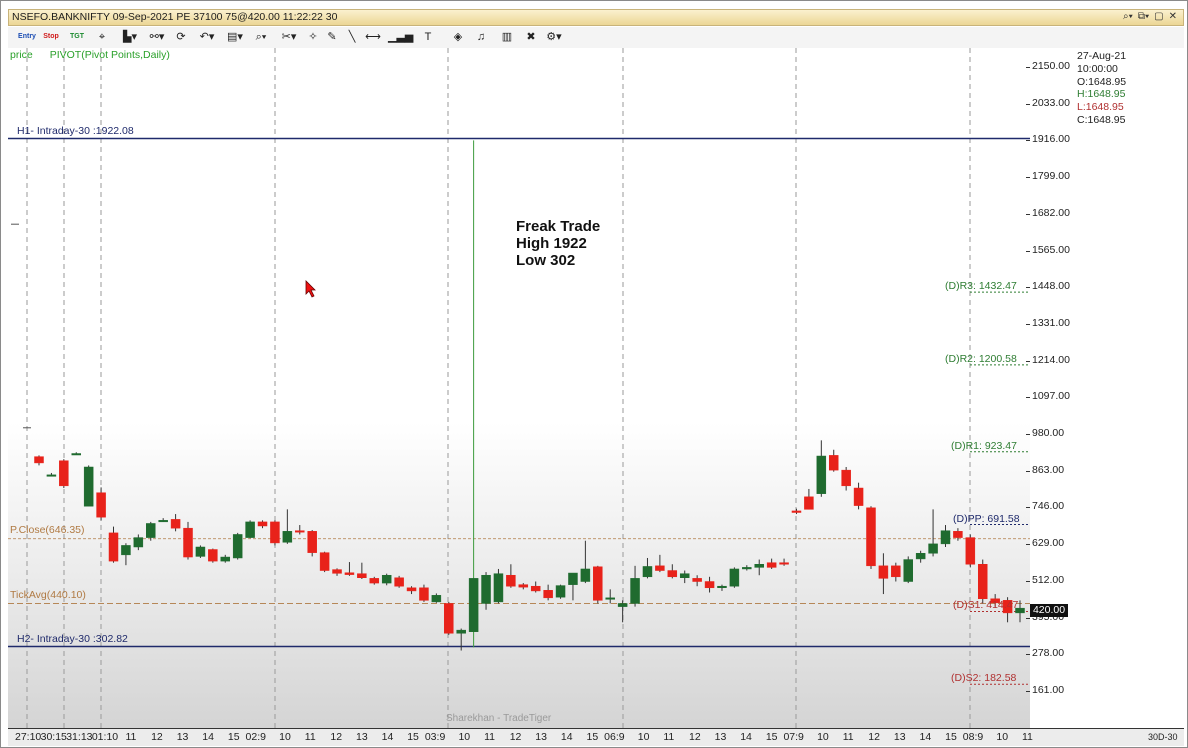 This screenshot has width=1188, height=748. I want to click on stop-button: Stop, so click(51, 36).